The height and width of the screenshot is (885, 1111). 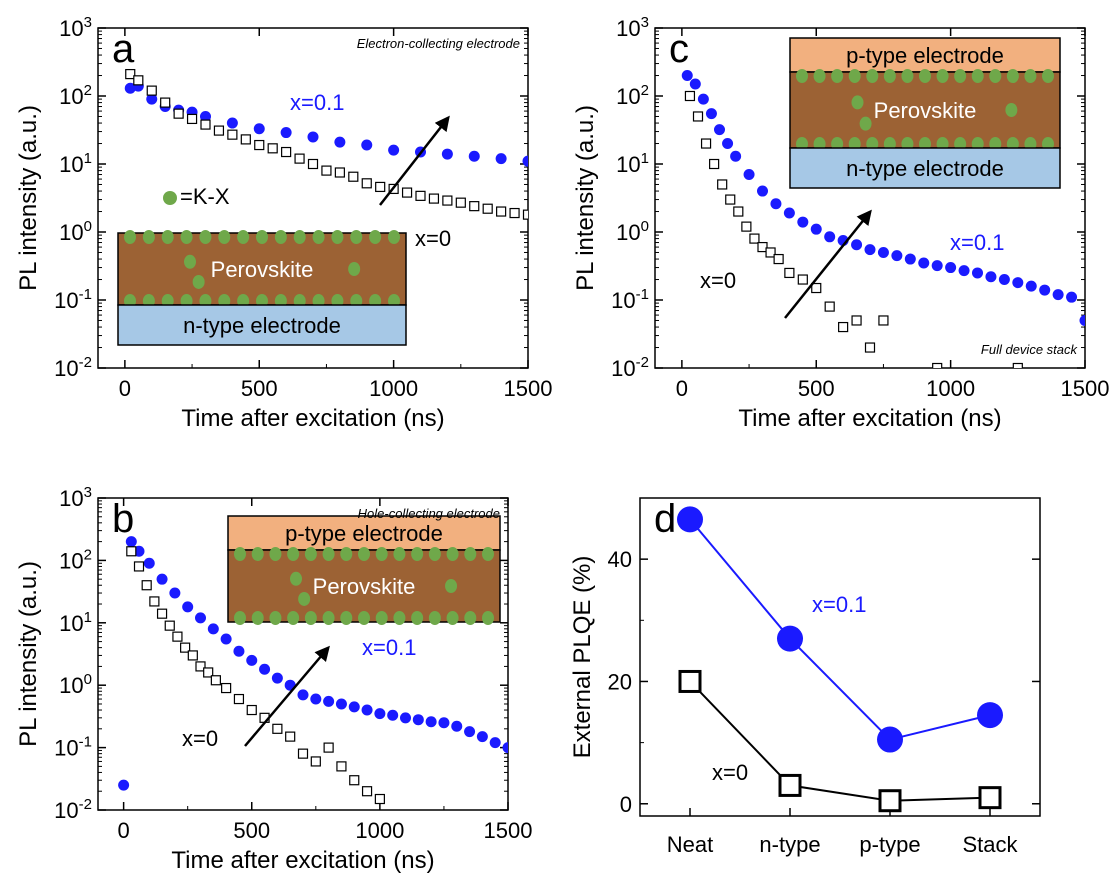 I want to click on plot-frame, so click(x=840, y=657).